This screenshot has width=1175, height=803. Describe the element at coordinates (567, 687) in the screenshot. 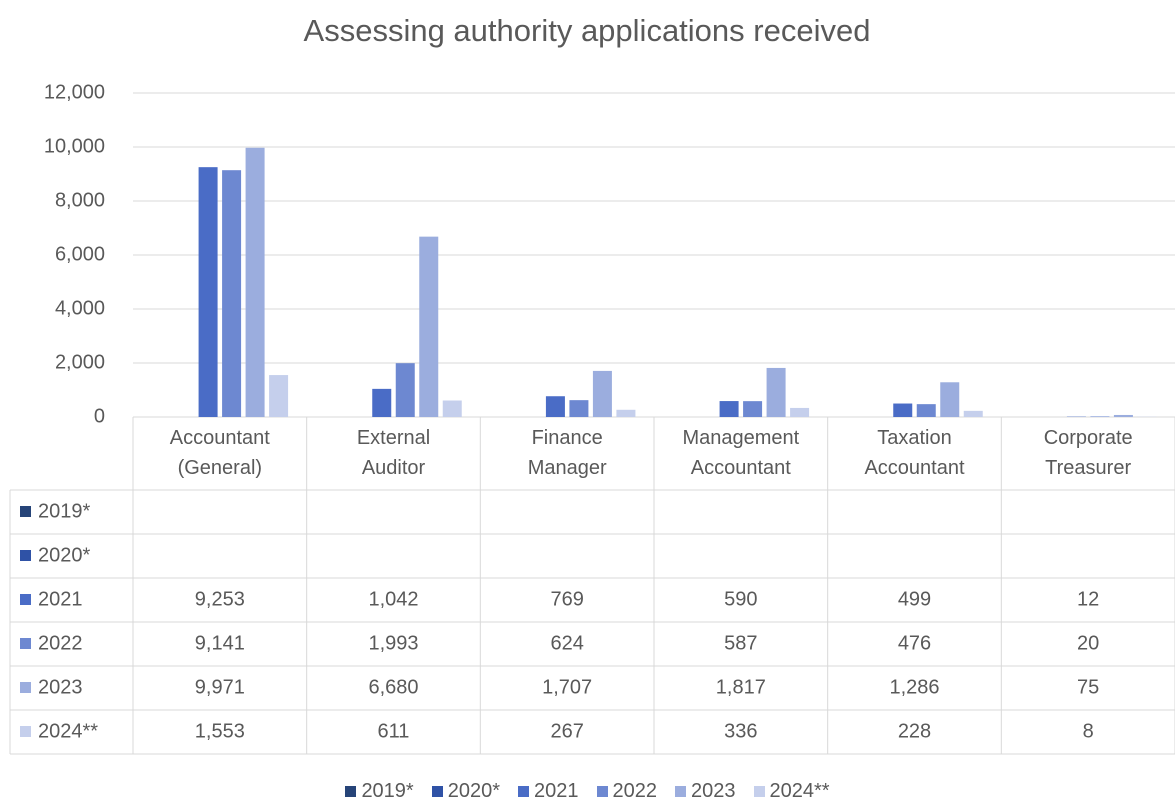

I see `table-value: 1,707` at that location.